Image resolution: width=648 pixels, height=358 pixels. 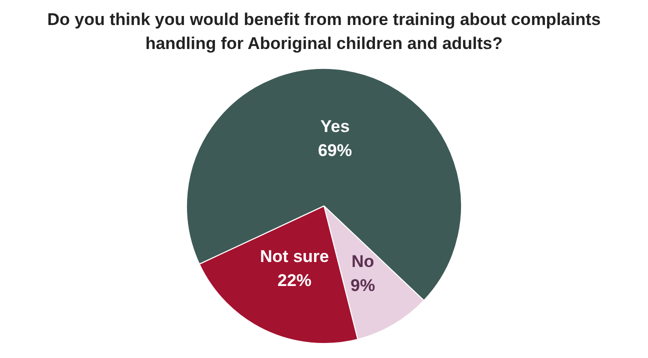 I want to click on slice-label: Yes, so click(x=335, y=126).